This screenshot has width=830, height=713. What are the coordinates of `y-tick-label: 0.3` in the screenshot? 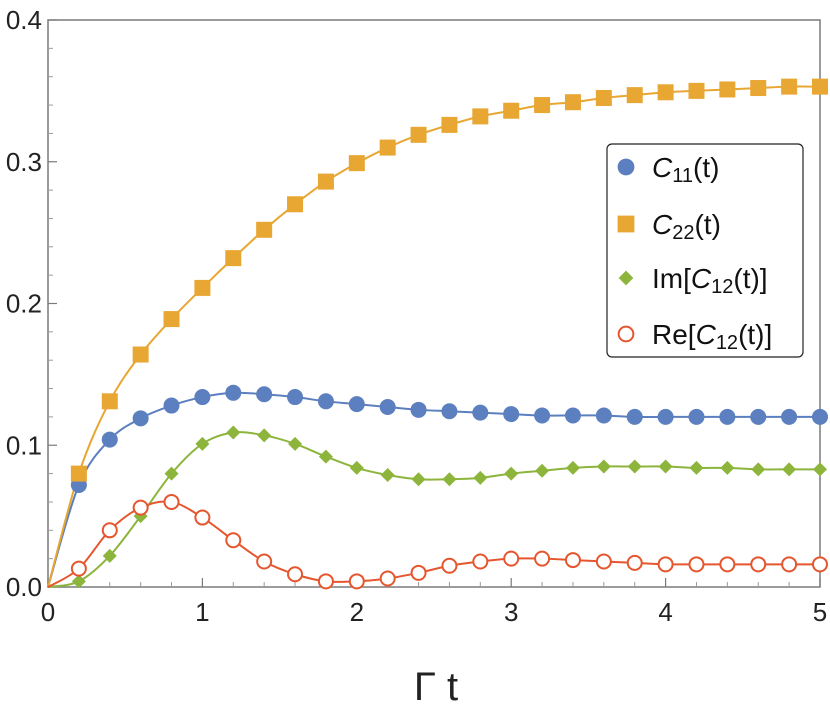 It's located at (24, 162).